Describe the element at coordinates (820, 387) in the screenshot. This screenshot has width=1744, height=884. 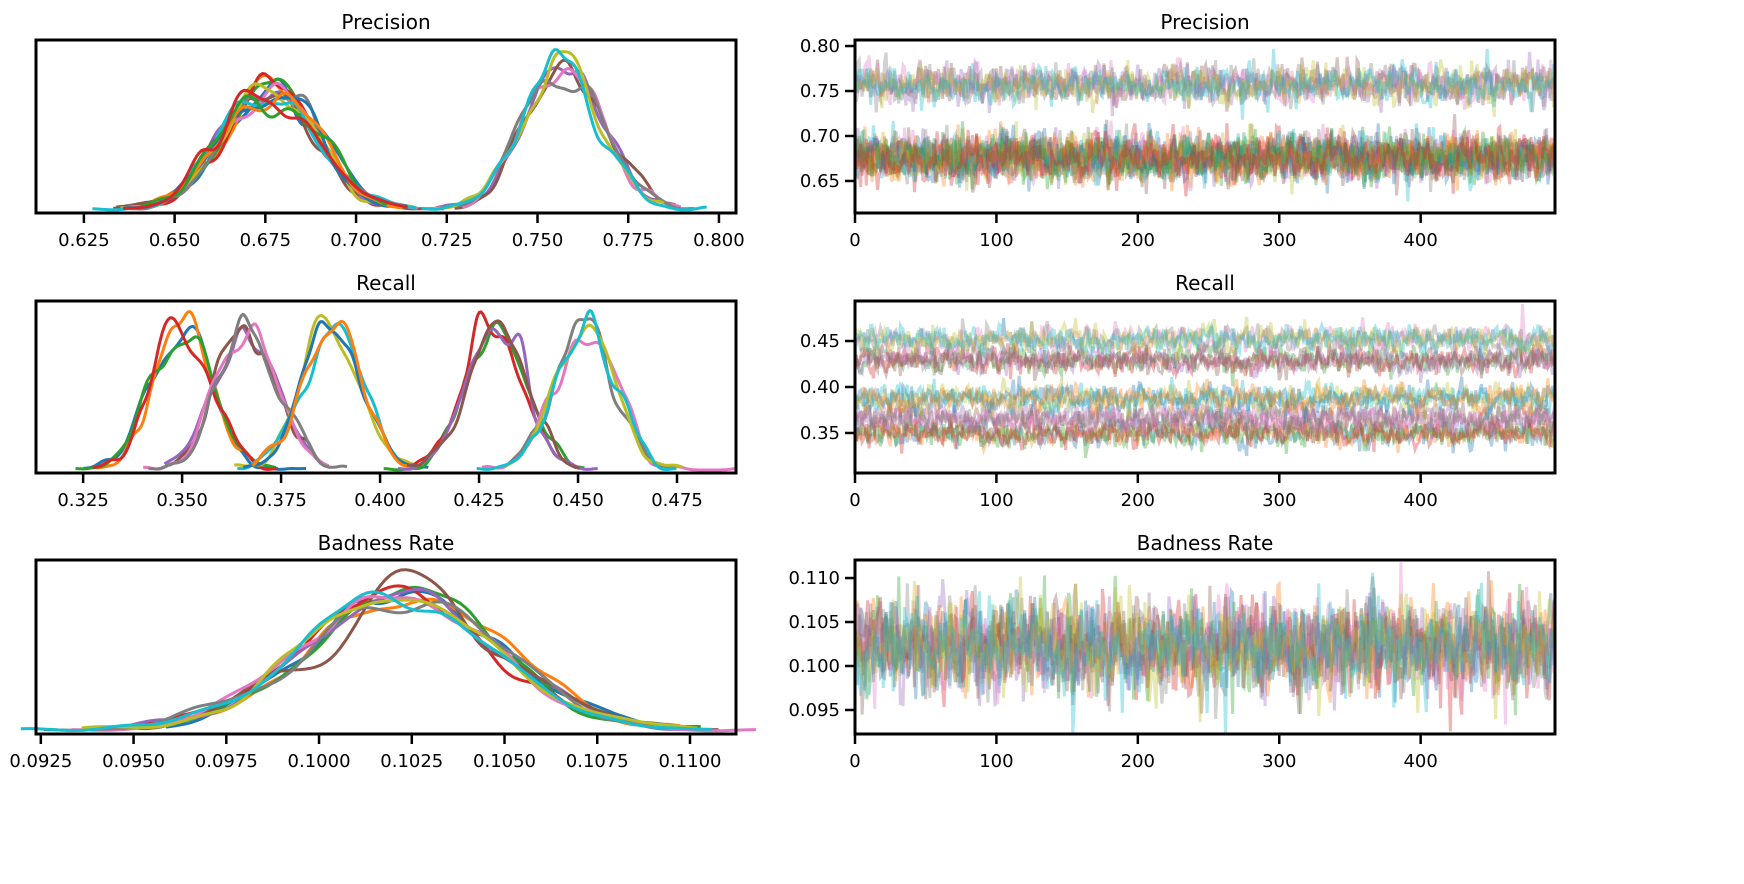
I see `y-tick-label: 0.40` at that location.